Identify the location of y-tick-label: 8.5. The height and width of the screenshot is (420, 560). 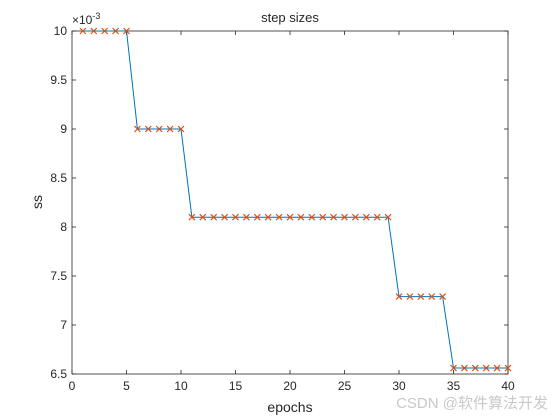
(58, 178).